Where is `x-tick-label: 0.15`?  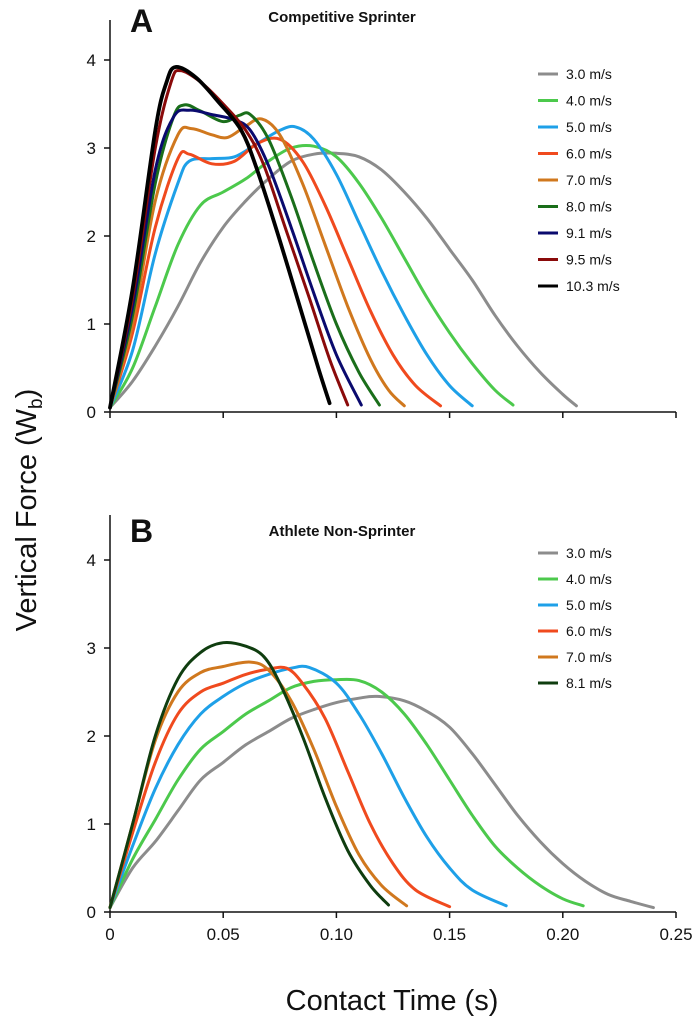
x-tick-label: 0.15 is located at coordinates (449, 934).